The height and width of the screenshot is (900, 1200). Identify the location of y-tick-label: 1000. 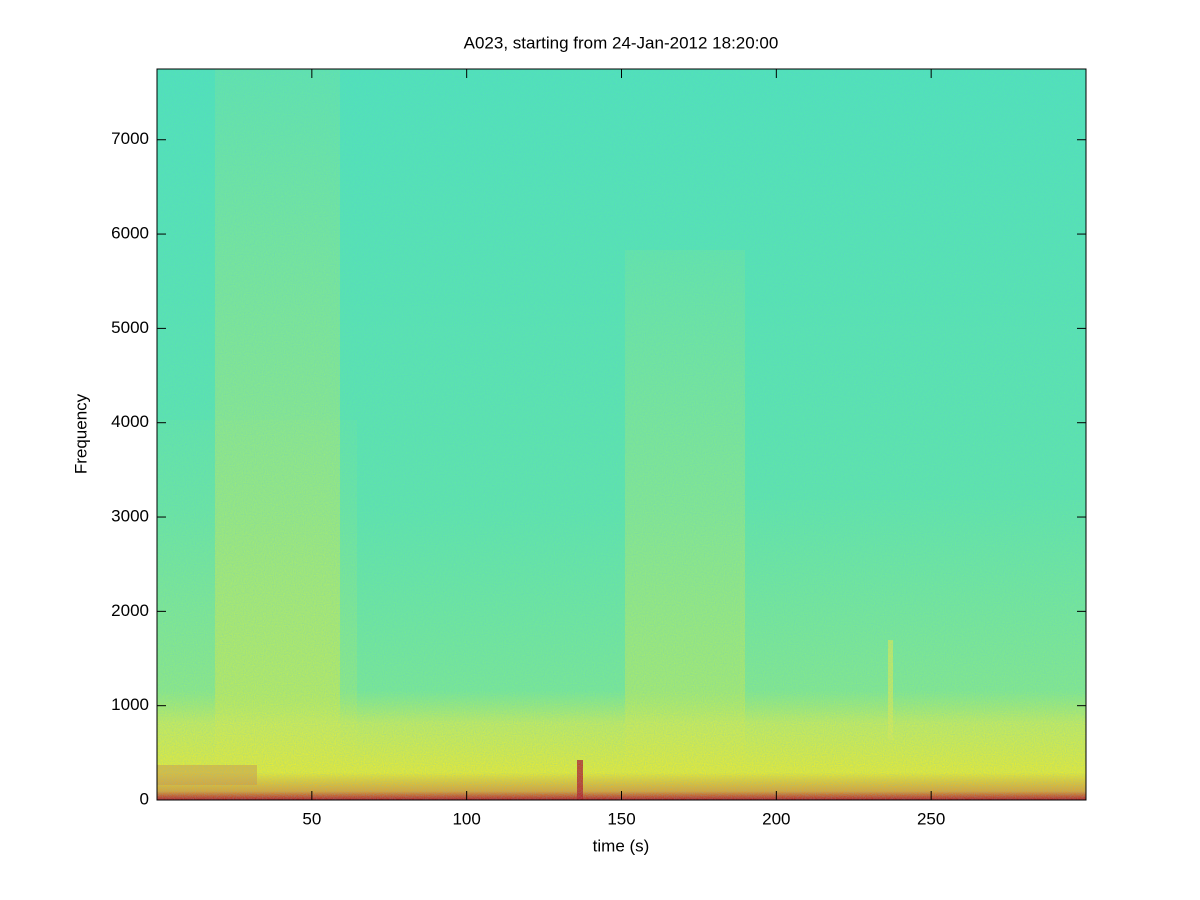
(130, 704).